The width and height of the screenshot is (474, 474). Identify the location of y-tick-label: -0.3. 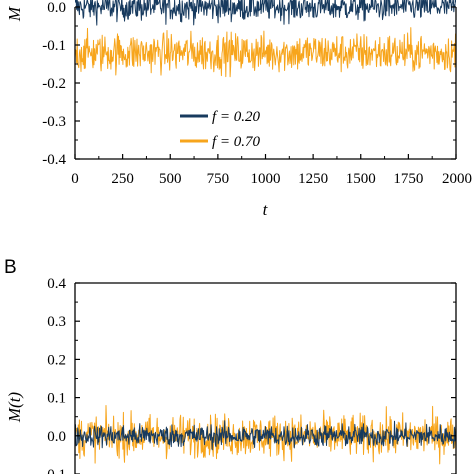
(54, 122).